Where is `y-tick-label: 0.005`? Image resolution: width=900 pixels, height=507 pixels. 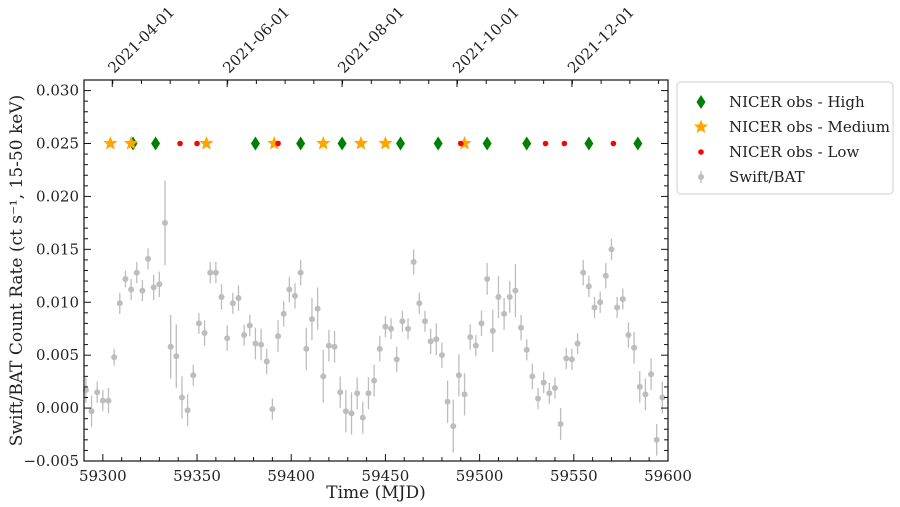
y-tick-label: 0.005 is located at coordinates (57, 355).